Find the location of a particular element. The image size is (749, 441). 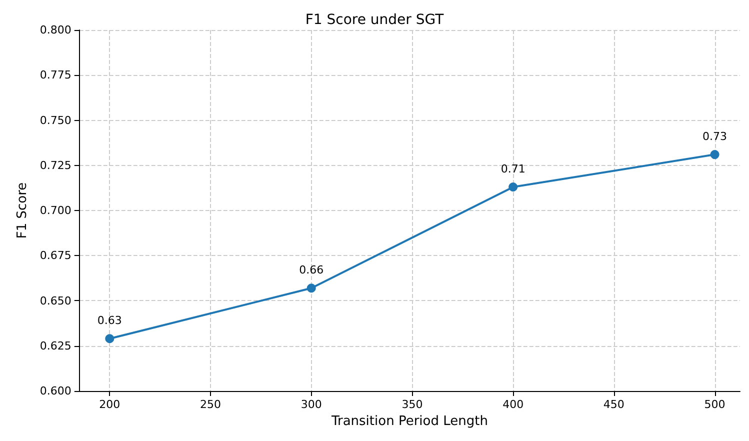

y-tick-label: 0.750 is located at coordinates (56, 120).